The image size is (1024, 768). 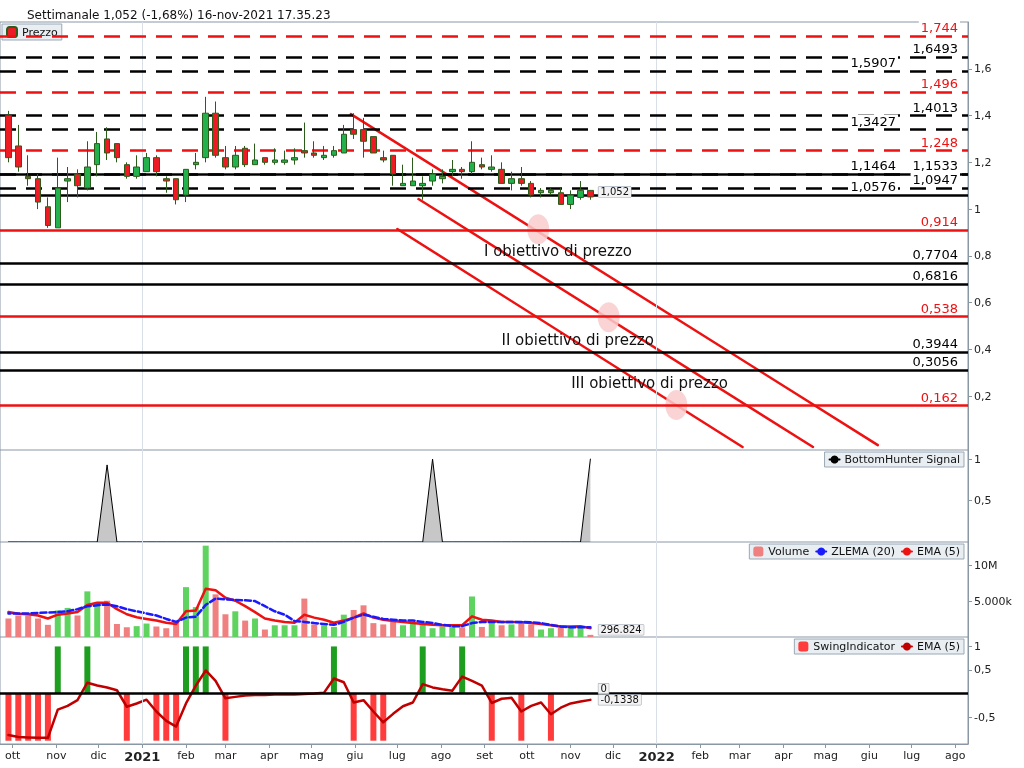 I want to click on ref-line-label: 1,744, so click(x=939, y=28).